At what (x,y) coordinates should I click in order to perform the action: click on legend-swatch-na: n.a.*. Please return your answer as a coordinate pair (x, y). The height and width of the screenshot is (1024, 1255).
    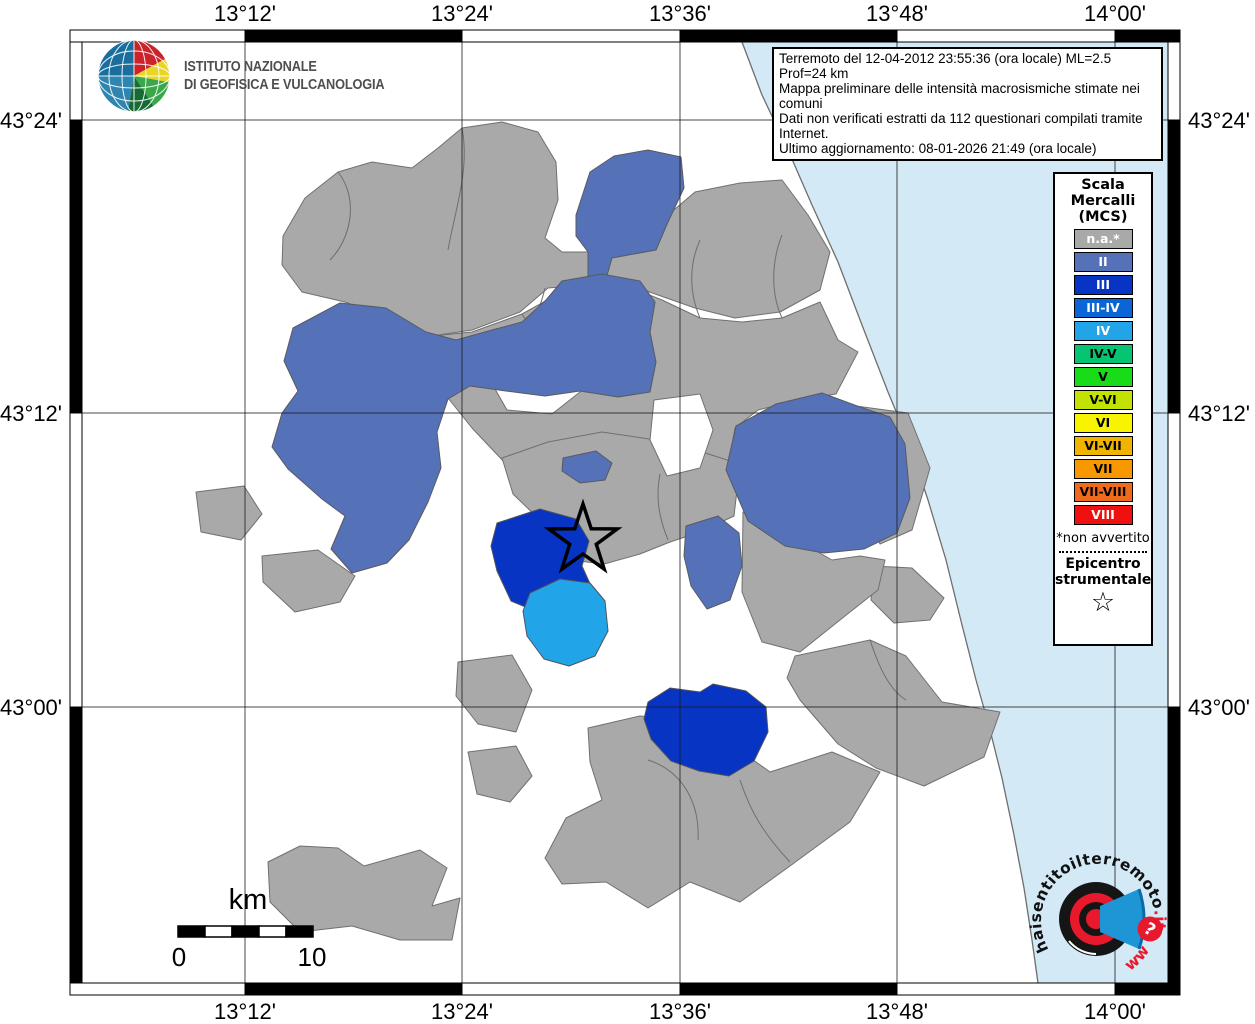
    Looking at the image, I should click on (1103, 239).